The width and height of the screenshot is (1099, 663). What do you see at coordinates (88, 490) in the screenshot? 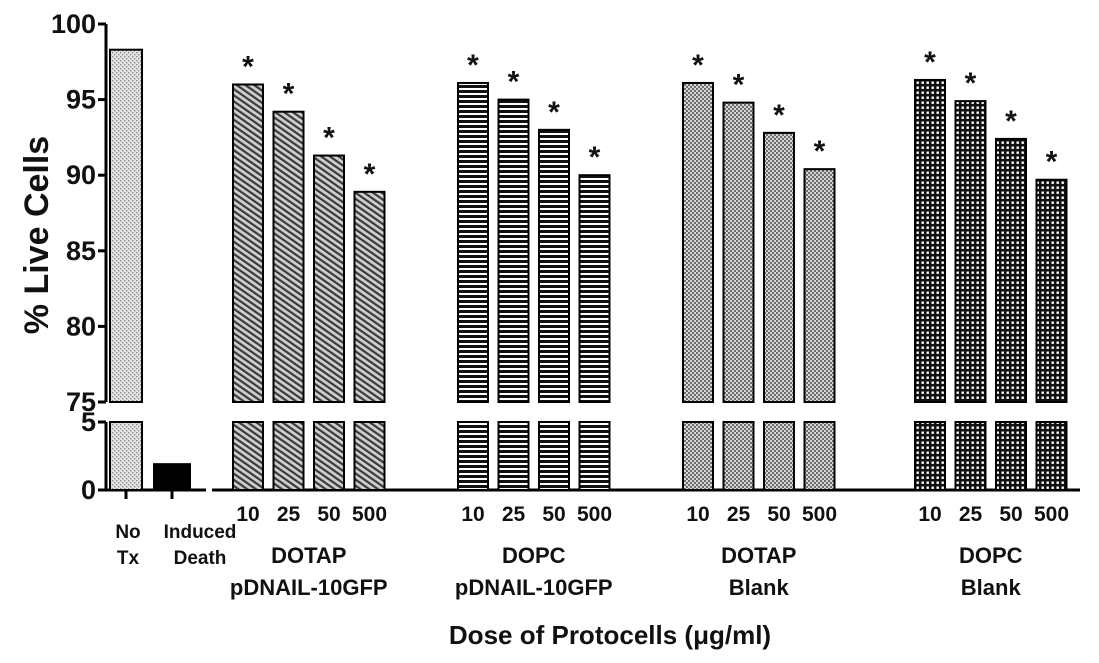
I see `y-tick-label: 0` at bounding box center [88, 490].